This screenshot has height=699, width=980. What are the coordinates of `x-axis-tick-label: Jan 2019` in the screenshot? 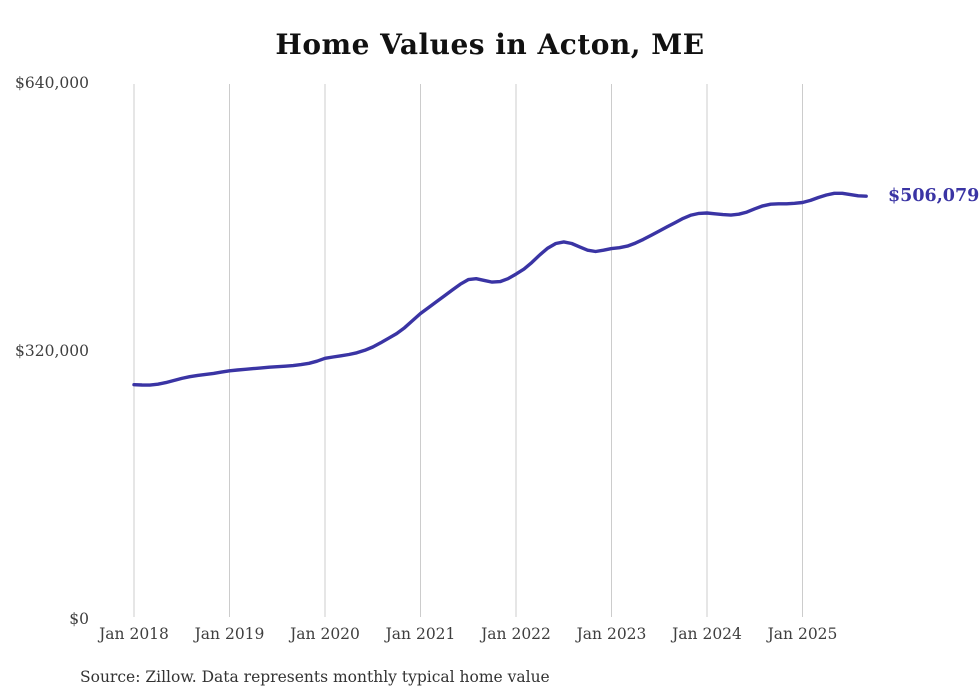 It's located at (229, 634).